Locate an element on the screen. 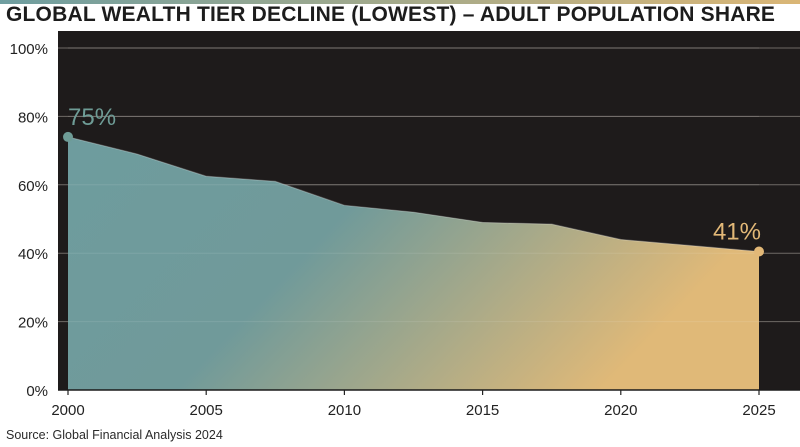 Image resolution: width=800 pixels, height=447 pixels. x-tick-label-2000: 2000 is located at coordinates (67, 410).